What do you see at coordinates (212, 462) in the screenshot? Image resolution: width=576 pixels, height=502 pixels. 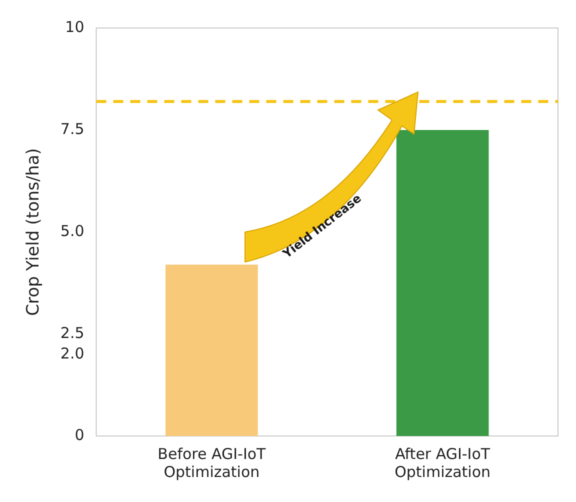 I see `x-tick-label: Before AGI-IoT Optimization` at bounding box center [212, 462].